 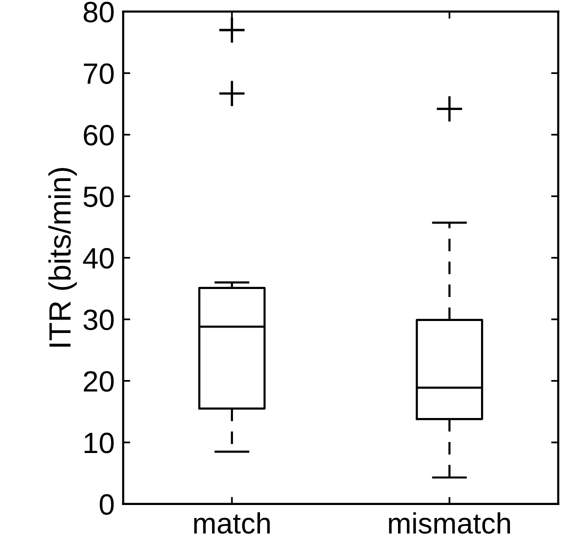 What do you see at coordinates (99, 197) in the screenshot?
I see `y-tick-label: 50` at bounding box center [99, 197].